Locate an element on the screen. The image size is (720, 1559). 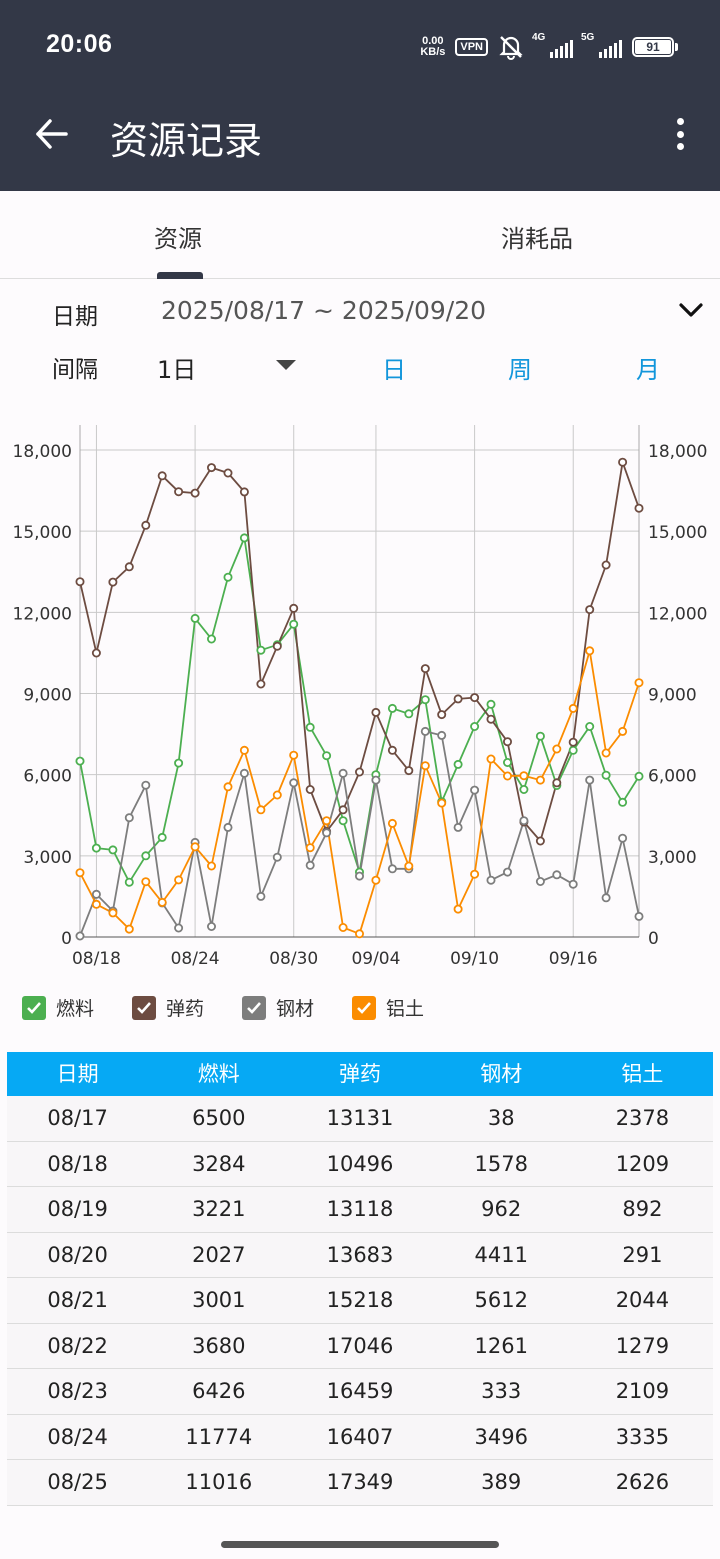
table-row: 08/25 11016 17349 389 2626 is located at coordinates (360, 1483).